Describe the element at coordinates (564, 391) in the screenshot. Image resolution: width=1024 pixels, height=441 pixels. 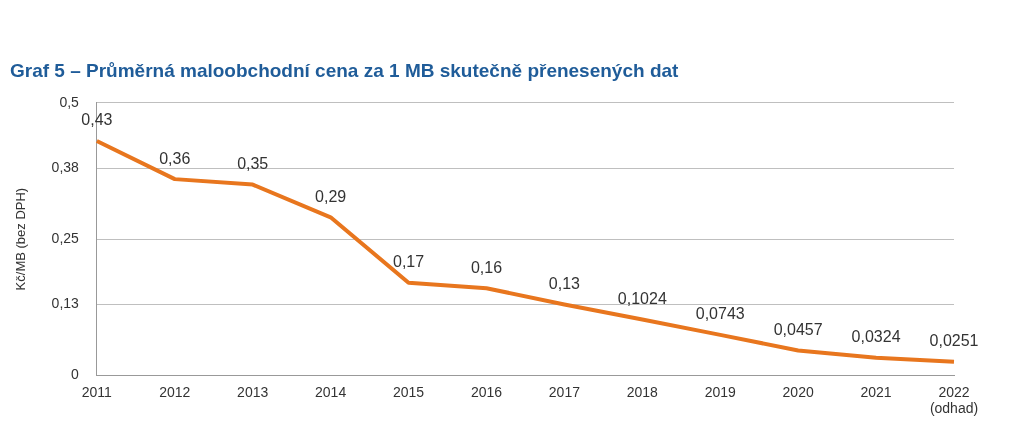
I see `x-tick-label: 2017` at that location.